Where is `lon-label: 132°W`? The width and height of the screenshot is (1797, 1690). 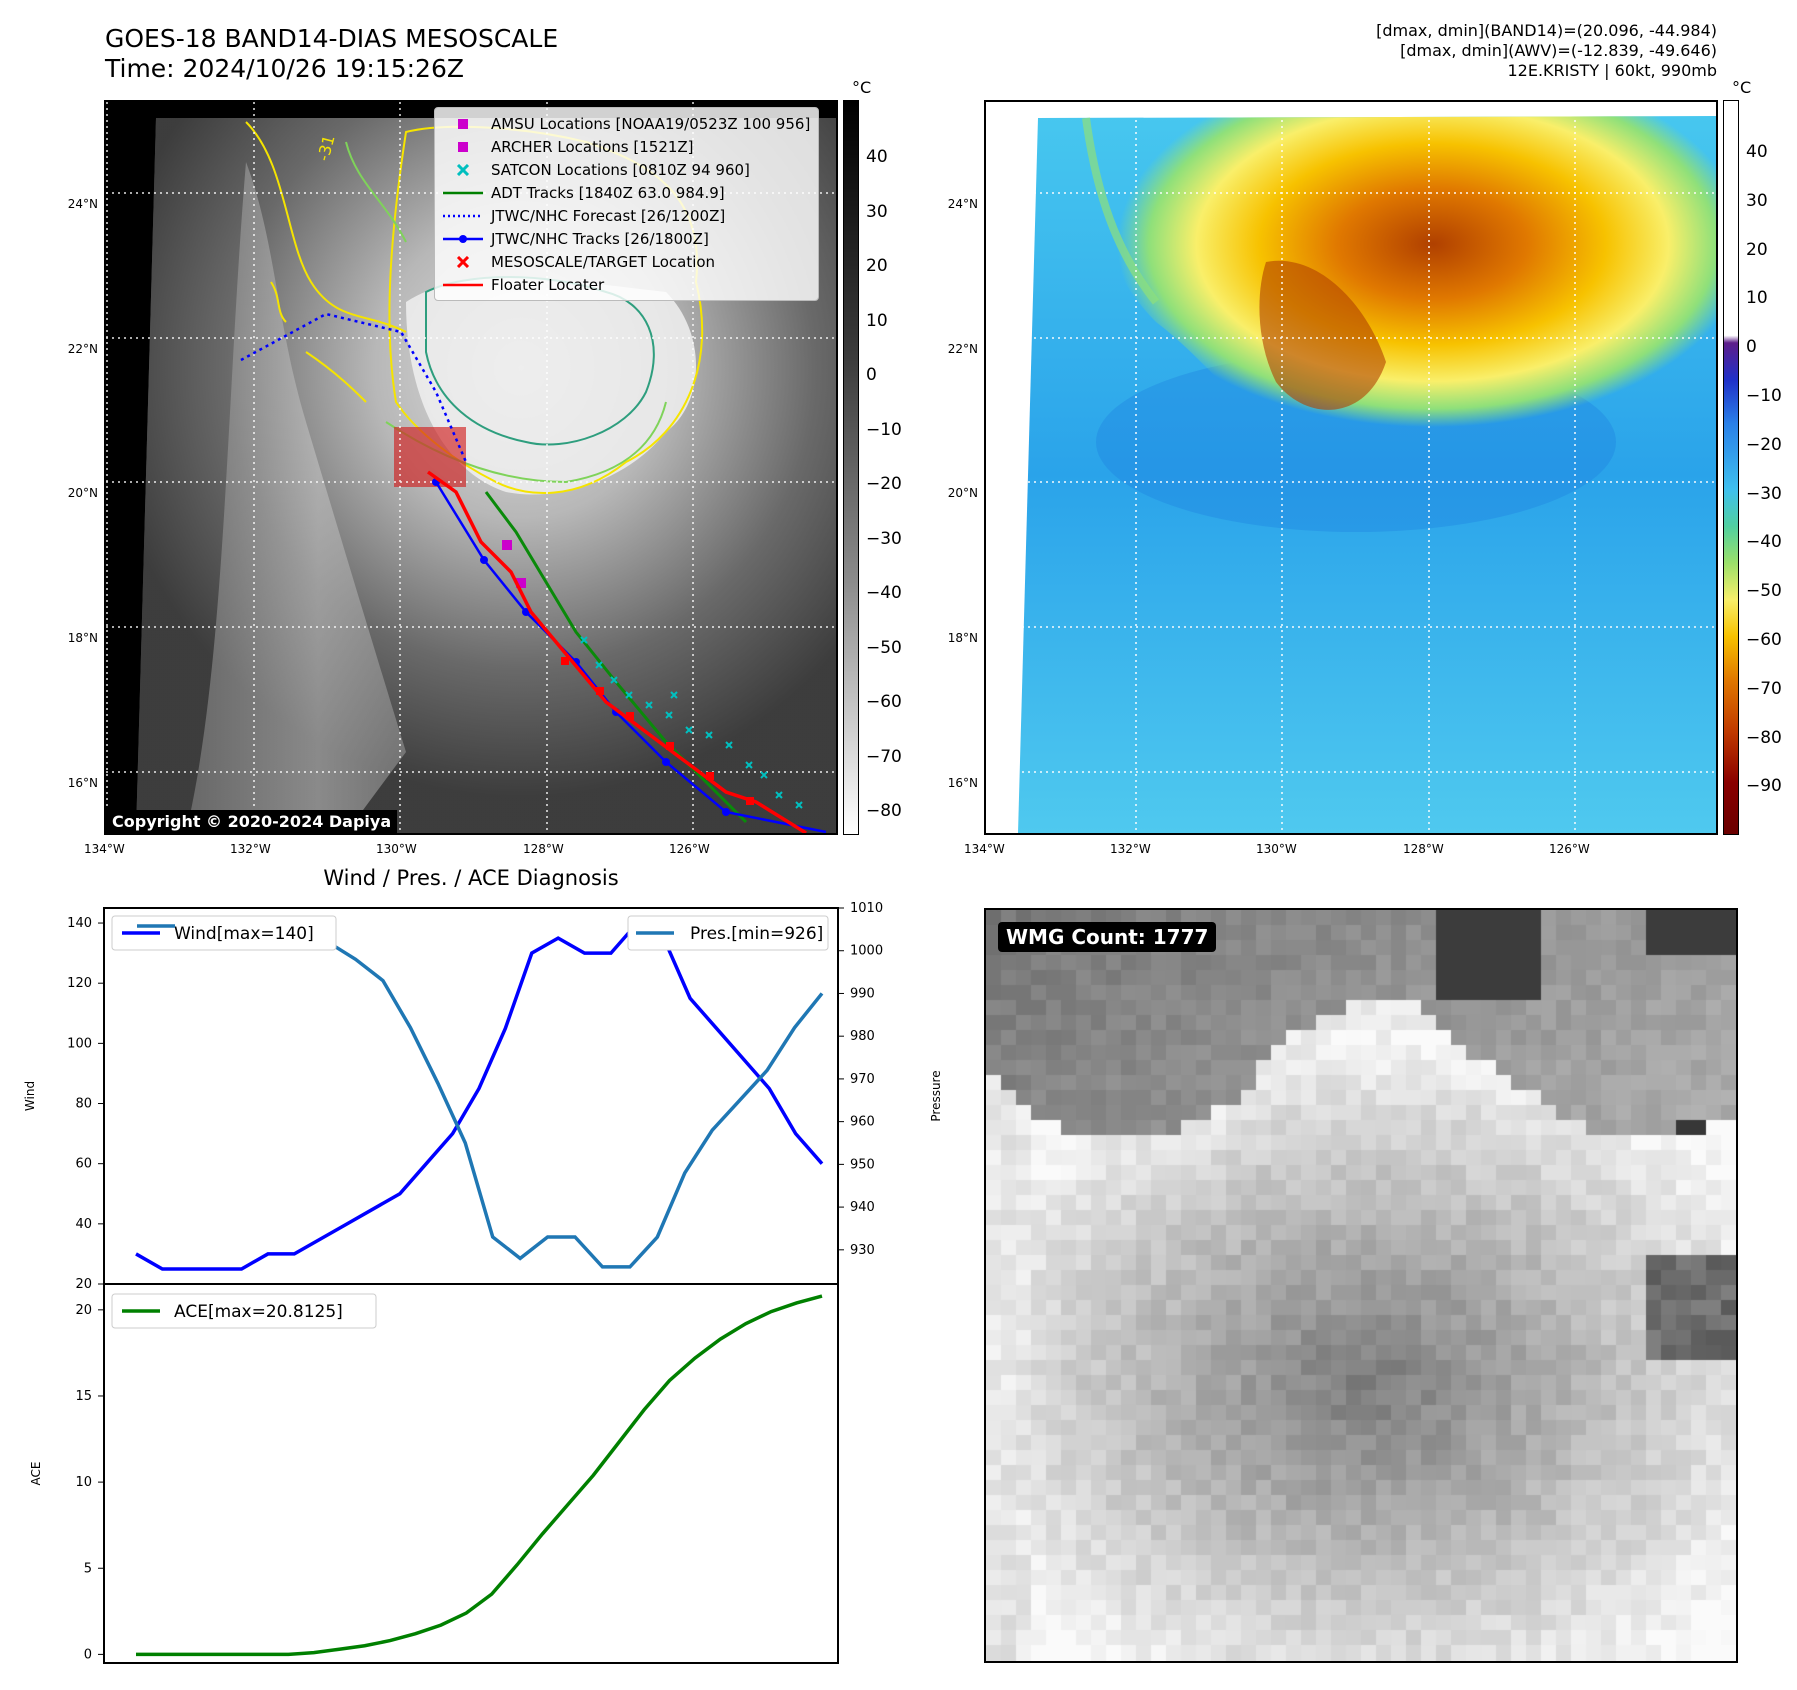 lon-label: 132°W is located at coordinates (1130, 849).